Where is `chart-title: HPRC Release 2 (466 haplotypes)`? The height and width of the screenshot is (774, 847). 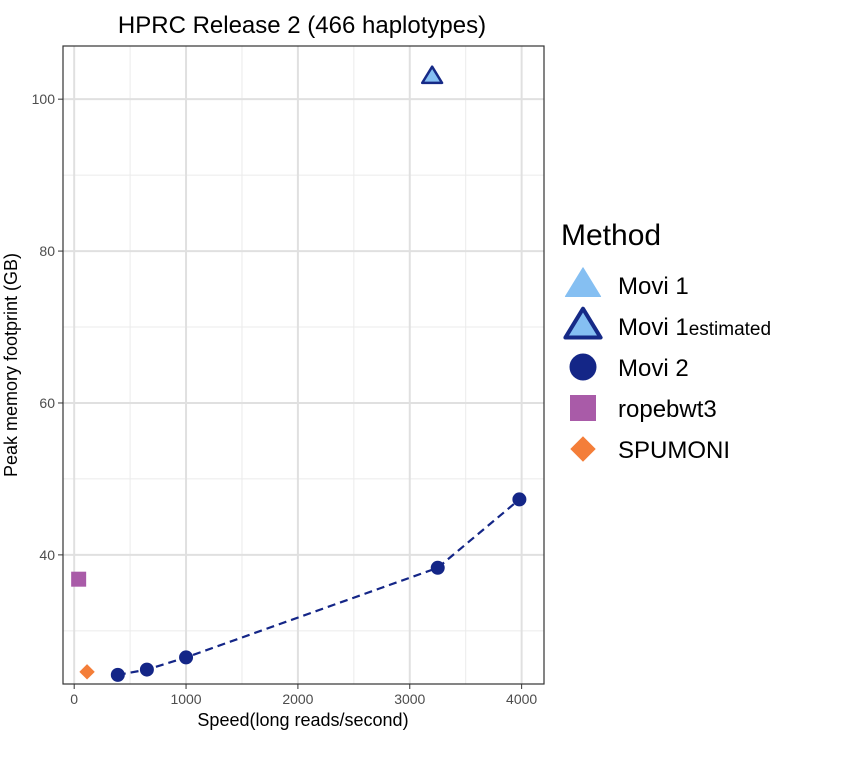
chart-title: HPRC Release 2 (466 haplotypes) is located at coordinates (302, 25).